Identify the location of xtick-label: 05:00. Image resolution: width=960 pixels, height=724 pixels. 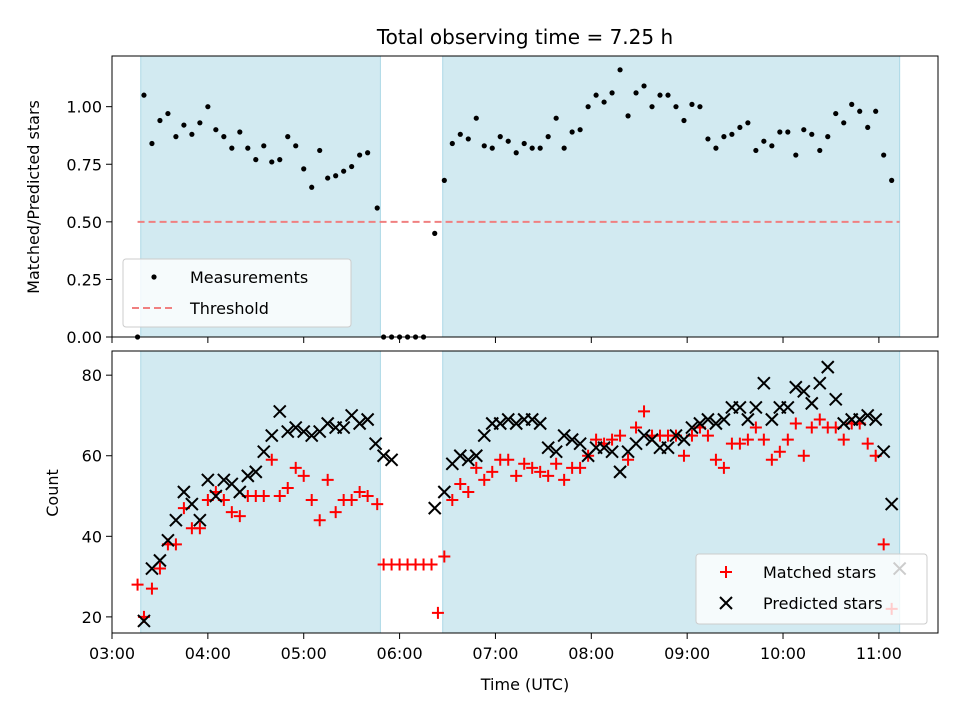
(304, 653).